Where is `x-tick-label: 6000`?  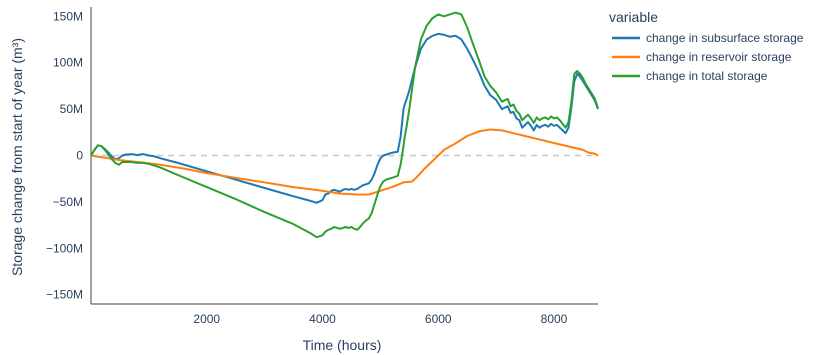 x-tick-label: 6000 is located at coordinates (438, 319).